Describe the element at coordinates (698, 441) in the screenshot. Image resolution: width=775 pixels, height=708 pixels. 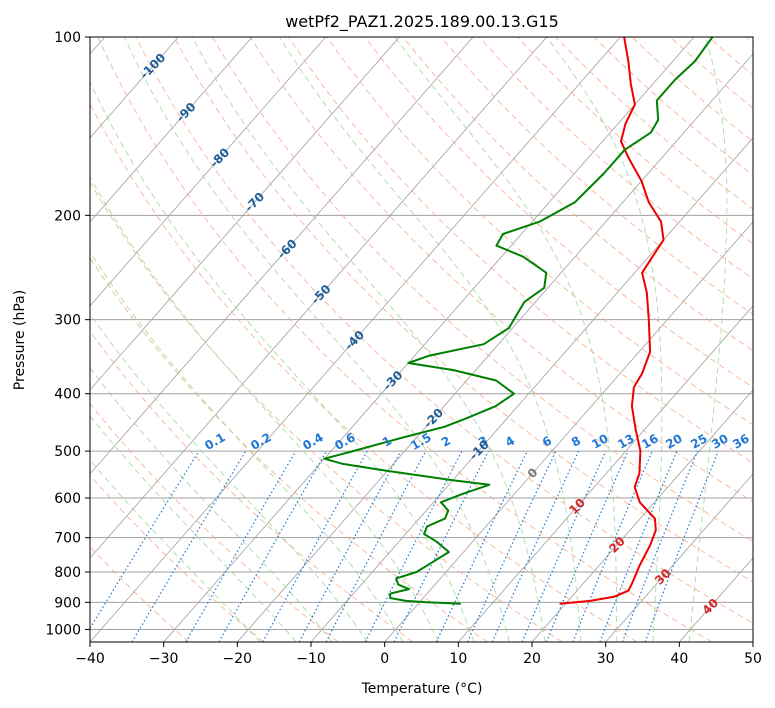
I see `mixing-ratio-label: 25` at that location.